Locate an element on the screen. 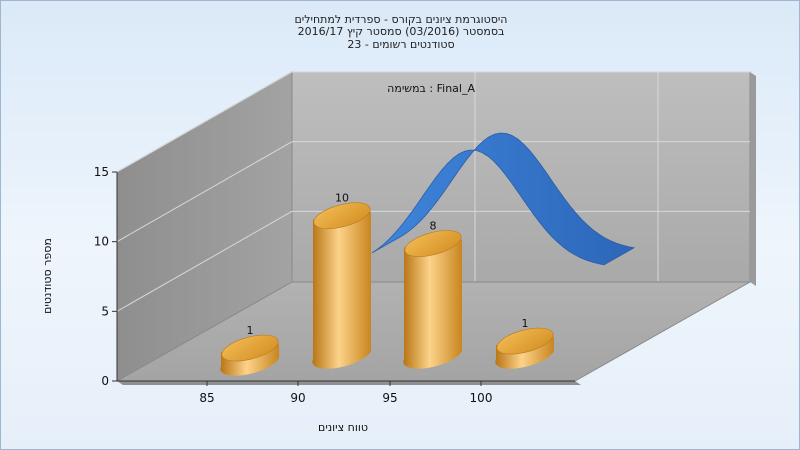  x-tick-label: 90 is located at coordinates (297, 398).